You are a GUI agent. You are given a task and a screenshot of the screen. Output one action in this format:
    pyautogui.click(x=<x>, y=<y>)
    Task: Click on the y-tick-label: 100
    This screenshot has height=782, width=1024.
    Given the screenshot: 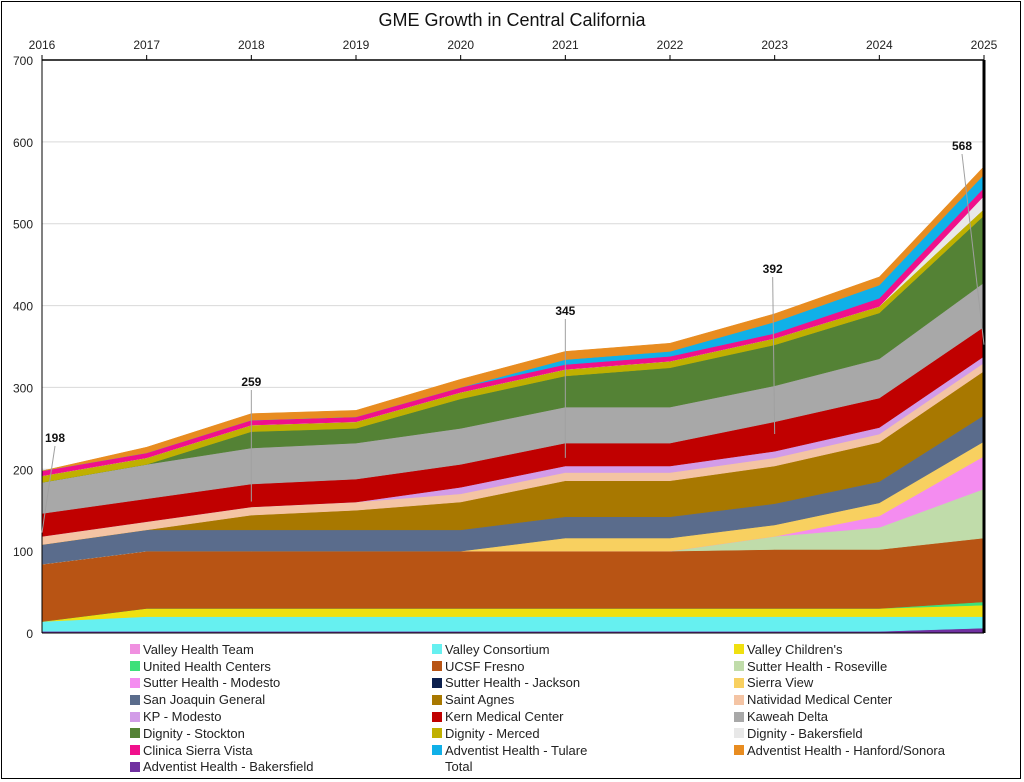 What is the action you would take?
    pyautogui.click(x=23, y=552)
    